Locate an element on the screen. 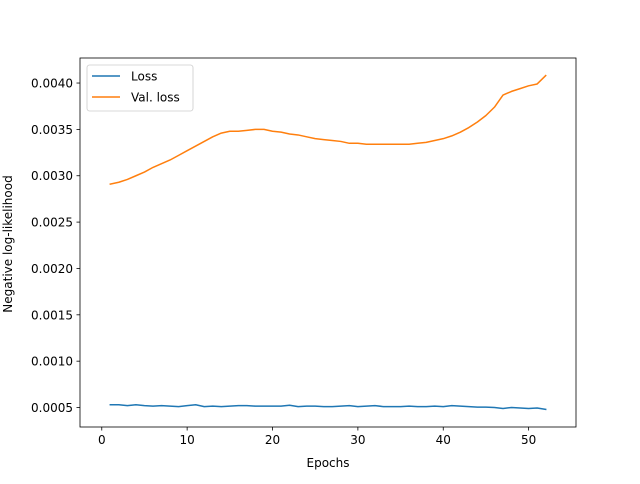 The width and height of the screenshot is (640, 484). legend-label-0: Loss is located at coordinates (144, 77).